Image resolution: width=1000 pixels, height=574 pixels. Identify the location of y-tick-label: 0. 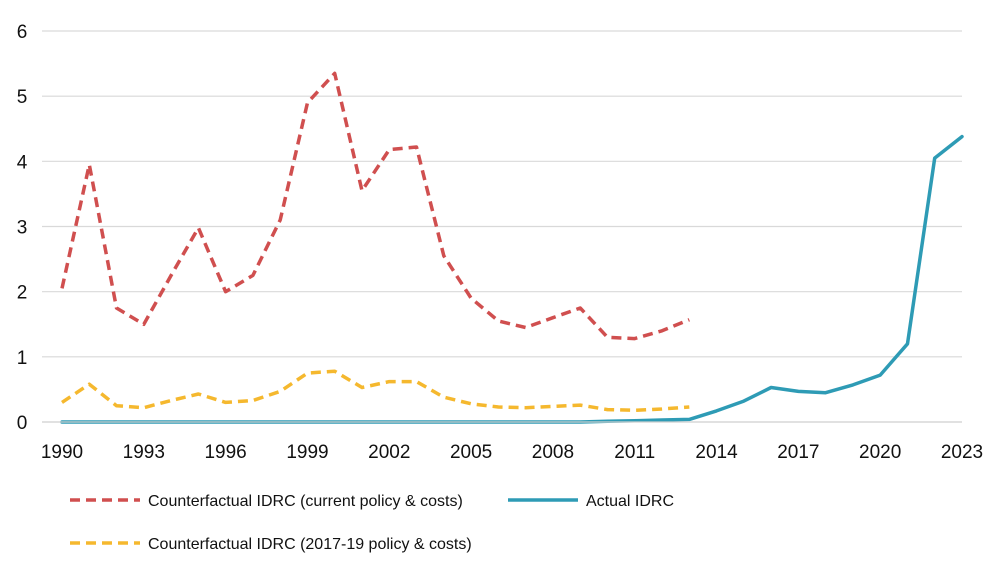
(22, 423).